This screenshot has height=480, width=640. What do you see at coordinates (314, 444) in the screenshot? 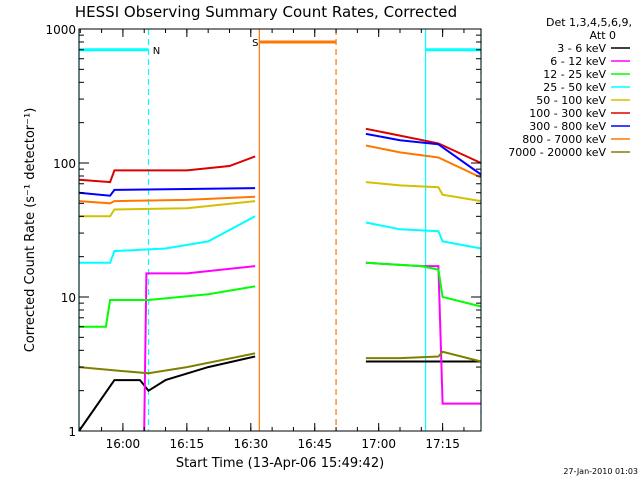
I see `x-tick-label-3: 16:45` at bounding box center [314, 444].